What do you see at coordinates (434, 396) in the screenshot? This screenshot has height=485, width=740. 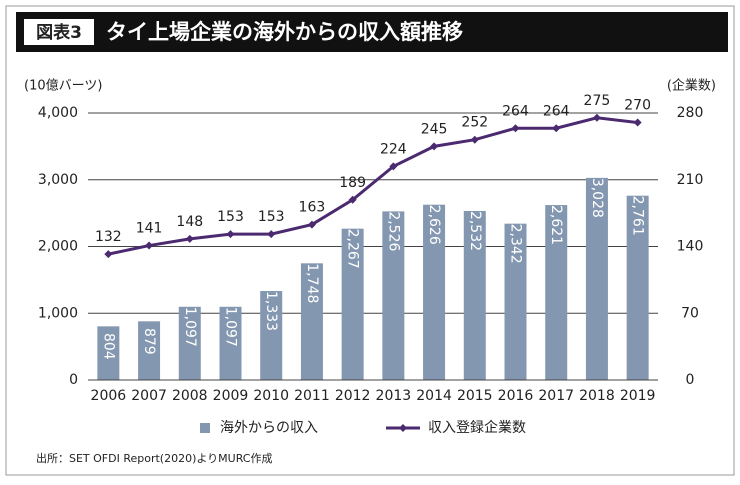 I see `x-tick-label: 2014` at bounding box center [434, 396].